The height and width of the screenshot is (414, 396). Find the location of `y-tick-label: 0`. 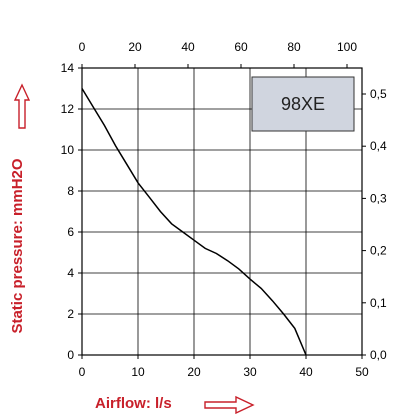

y-tick-label: 0 is located at coordinates (70, 355).